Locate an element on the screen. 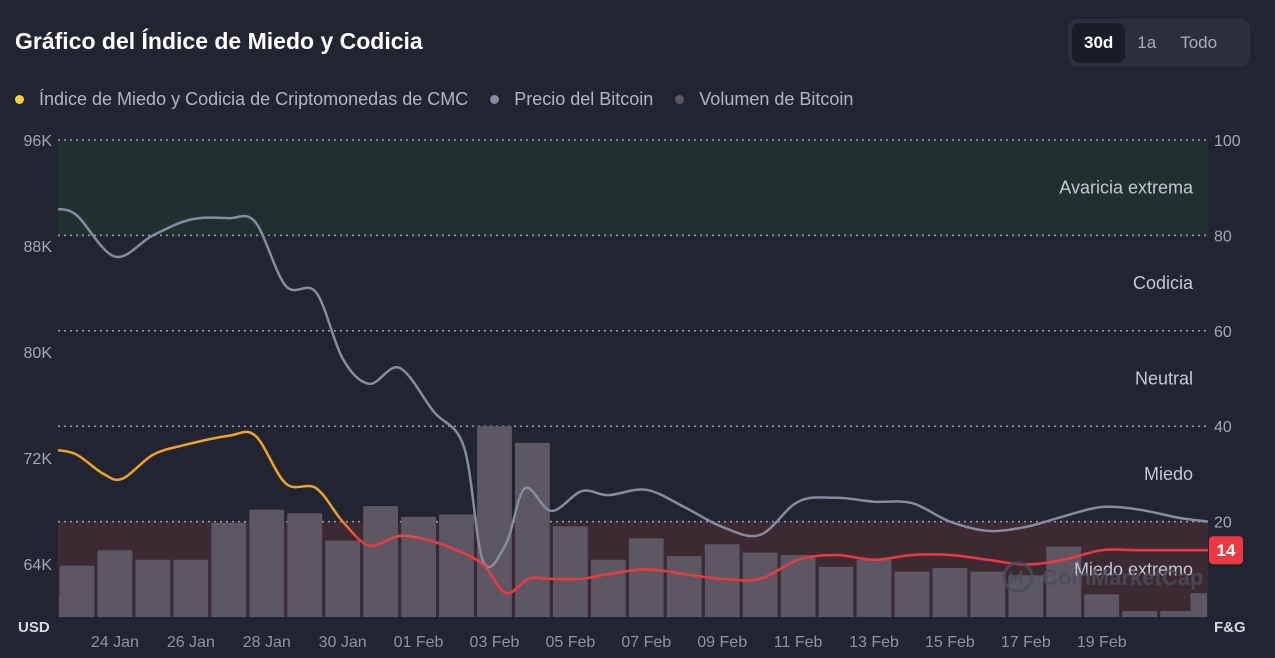 Image resolution: width=1275 pixels, height=658 pixels. legend-label: Precio del Bitcoin is located at coordinates (584, 99).